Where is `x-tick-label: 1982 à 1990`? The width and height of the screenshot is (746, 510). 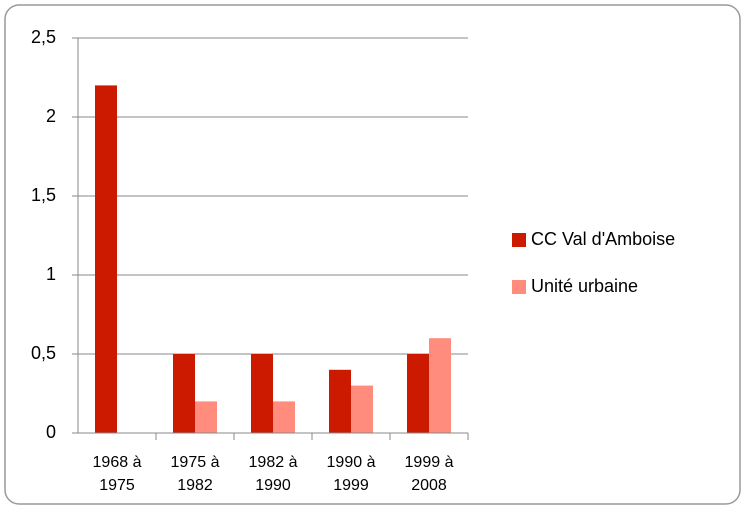 x-tick-label: 1982 à 1990 is located at coordinates (273, 474).